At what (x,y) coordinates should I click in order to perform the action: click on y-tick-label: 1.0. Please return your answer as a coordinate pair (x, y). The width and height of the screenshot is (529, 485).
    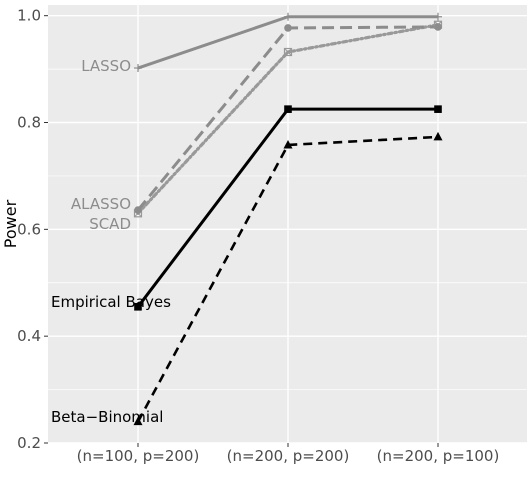
    Looking at the image, I should click on (29, 16).